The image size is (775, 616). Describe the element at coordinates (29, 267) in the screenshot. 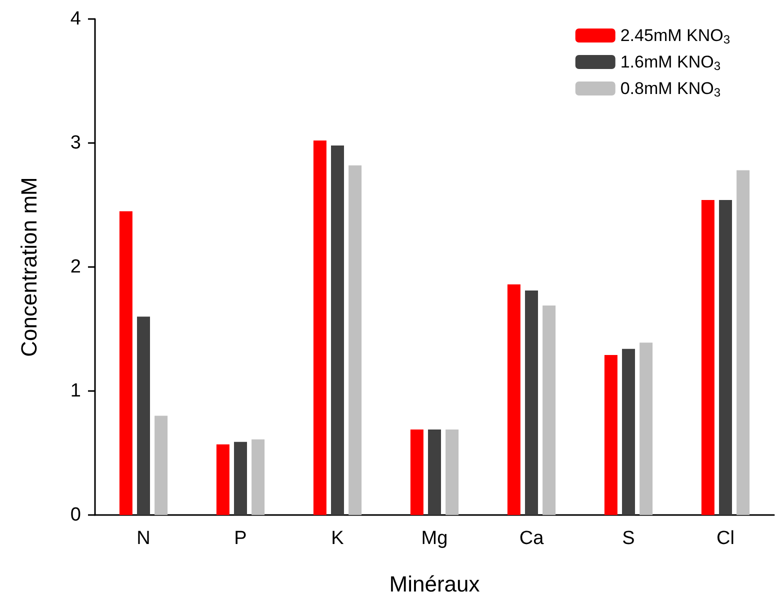

I see `y-axis-title: Concentration mM` at that location.